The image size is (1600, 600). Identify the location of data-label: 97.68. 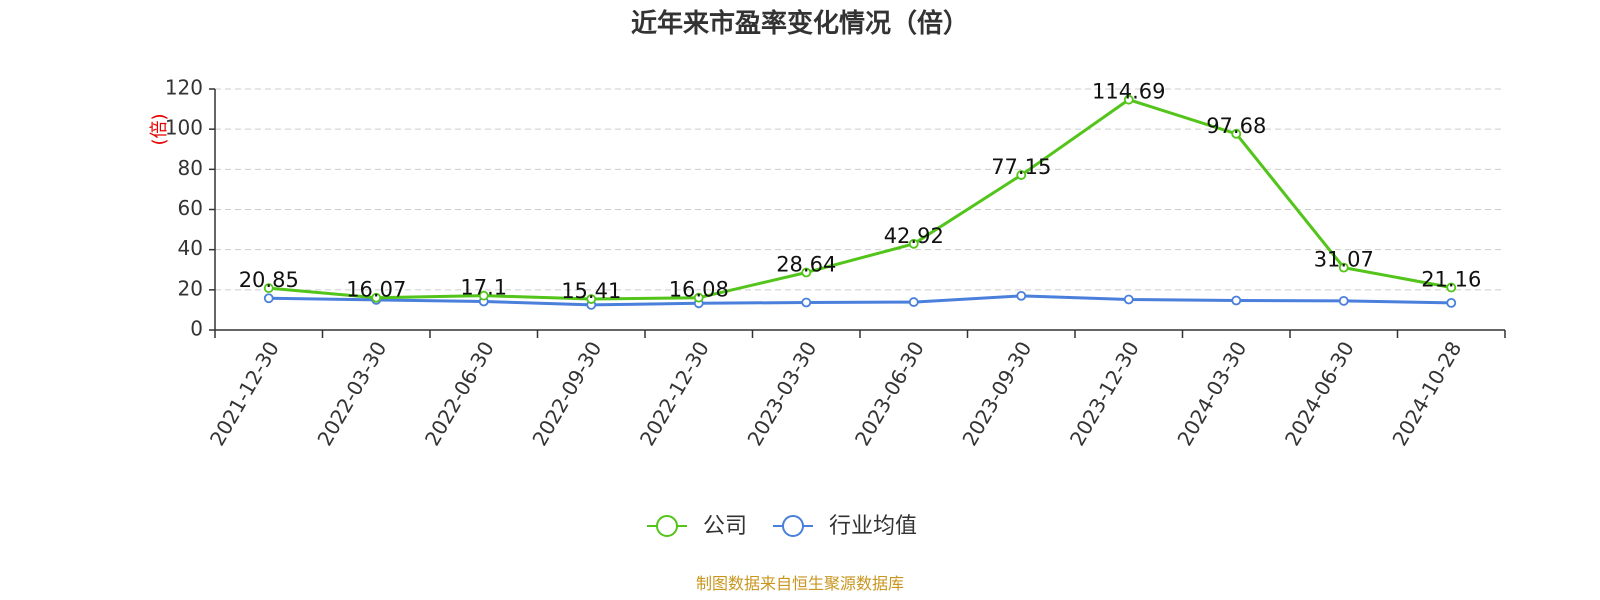
(1236, 126).